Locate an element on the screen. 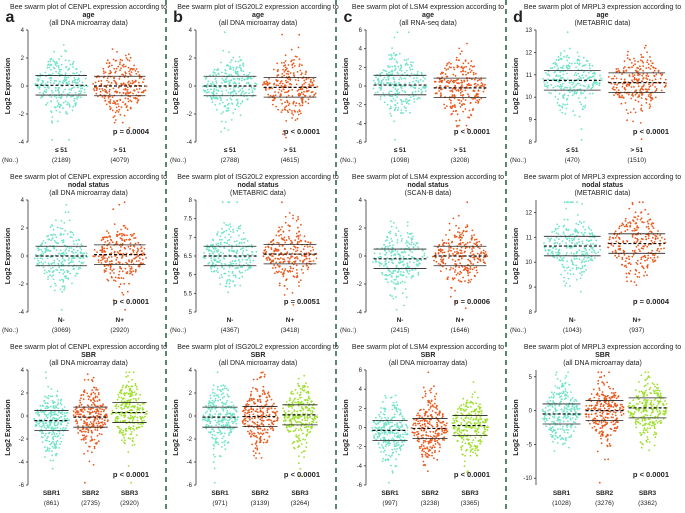 The height and width of the screenshot is (513, 685). chart-subtitle: nodal status is located at coordinates (257, 185).